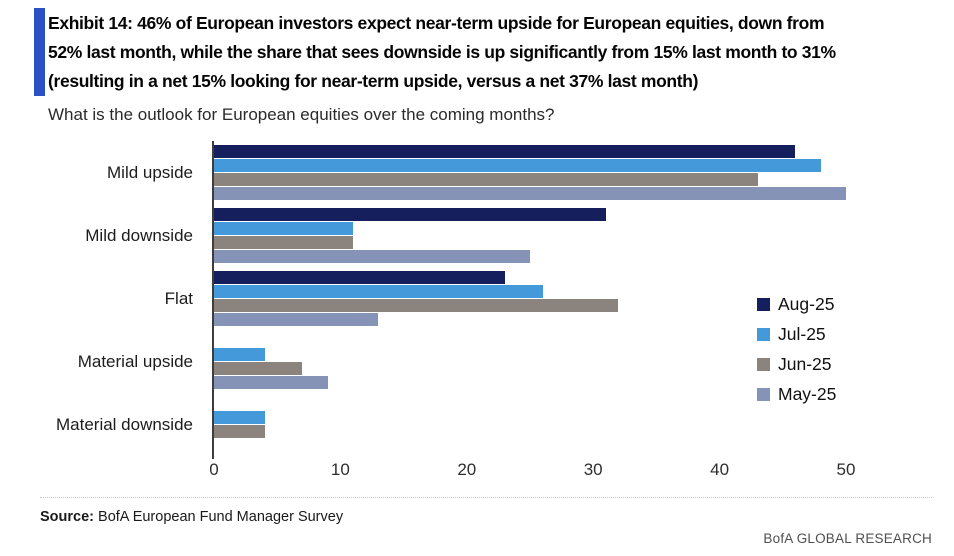 The width and height of the screenshot is (954, 556). I want to click on bar-jun-25-material-upside, so click(258, 368).